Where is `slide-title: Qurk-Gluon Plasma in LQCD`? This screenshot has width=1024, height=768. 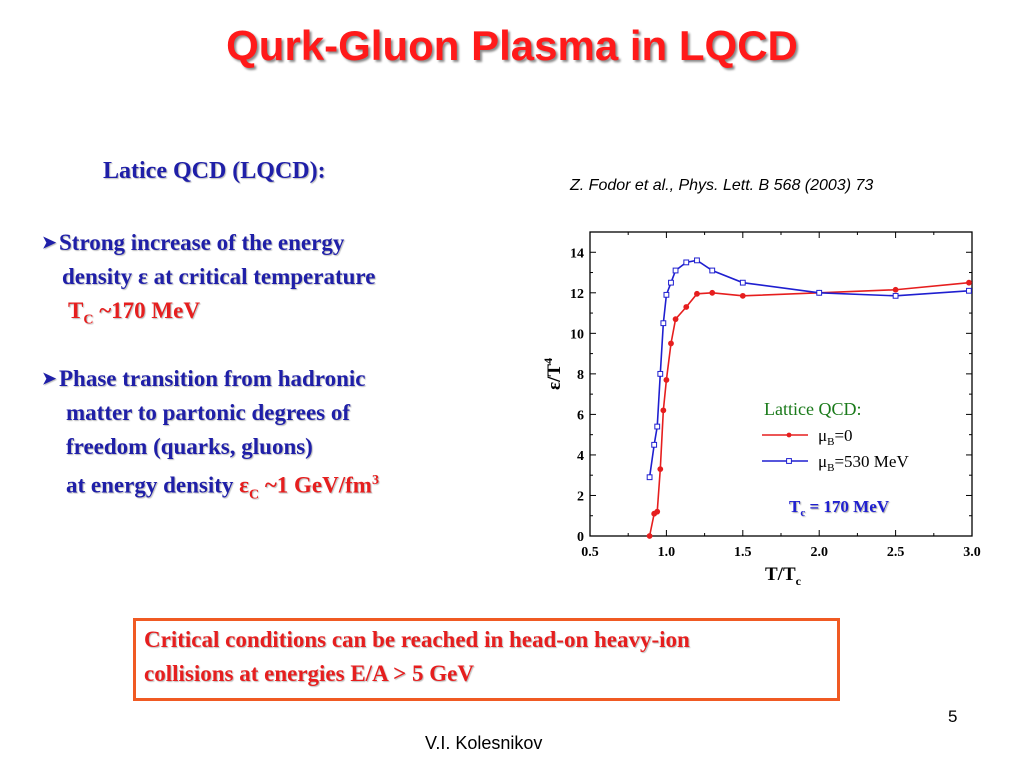 slide-title: Qurk-Gluon Plasma in LQCD is located at coordinates (512, 45).